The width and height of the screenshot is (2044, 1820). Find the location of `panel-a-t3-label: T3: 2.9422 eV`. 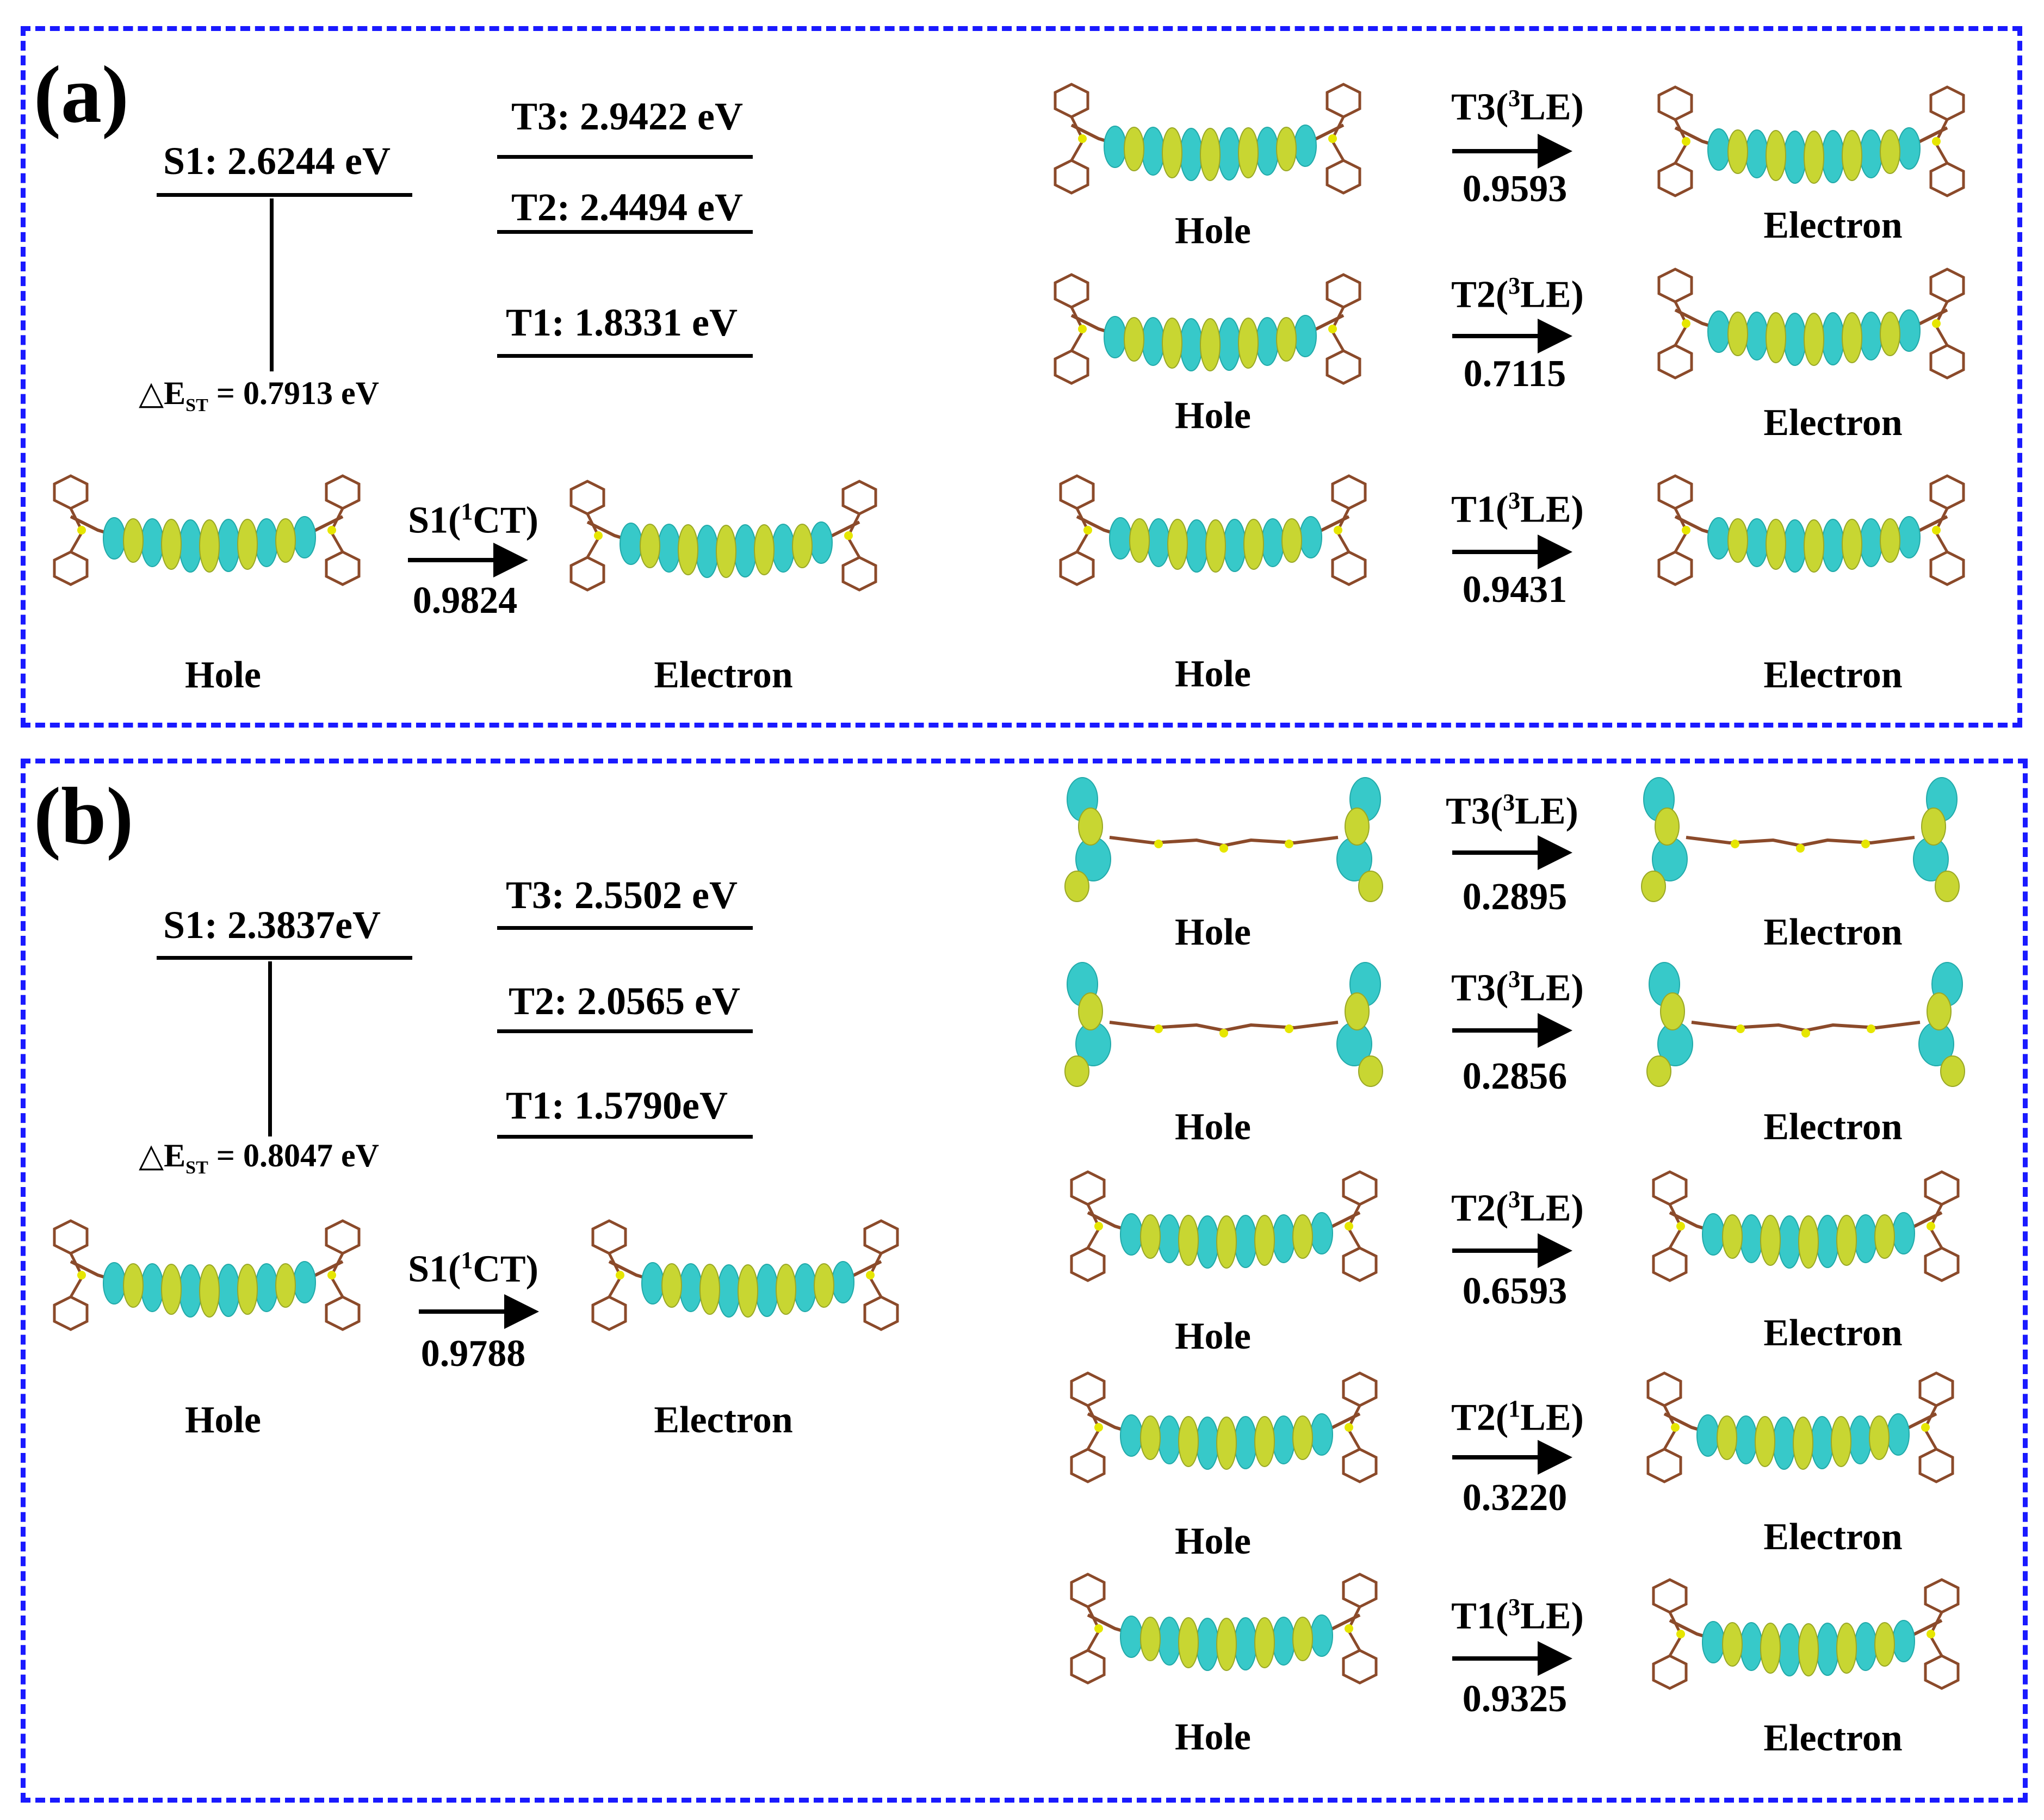

panel-a-t3-label: T3: 2.9422 eV is located at coordinates (627, 116).